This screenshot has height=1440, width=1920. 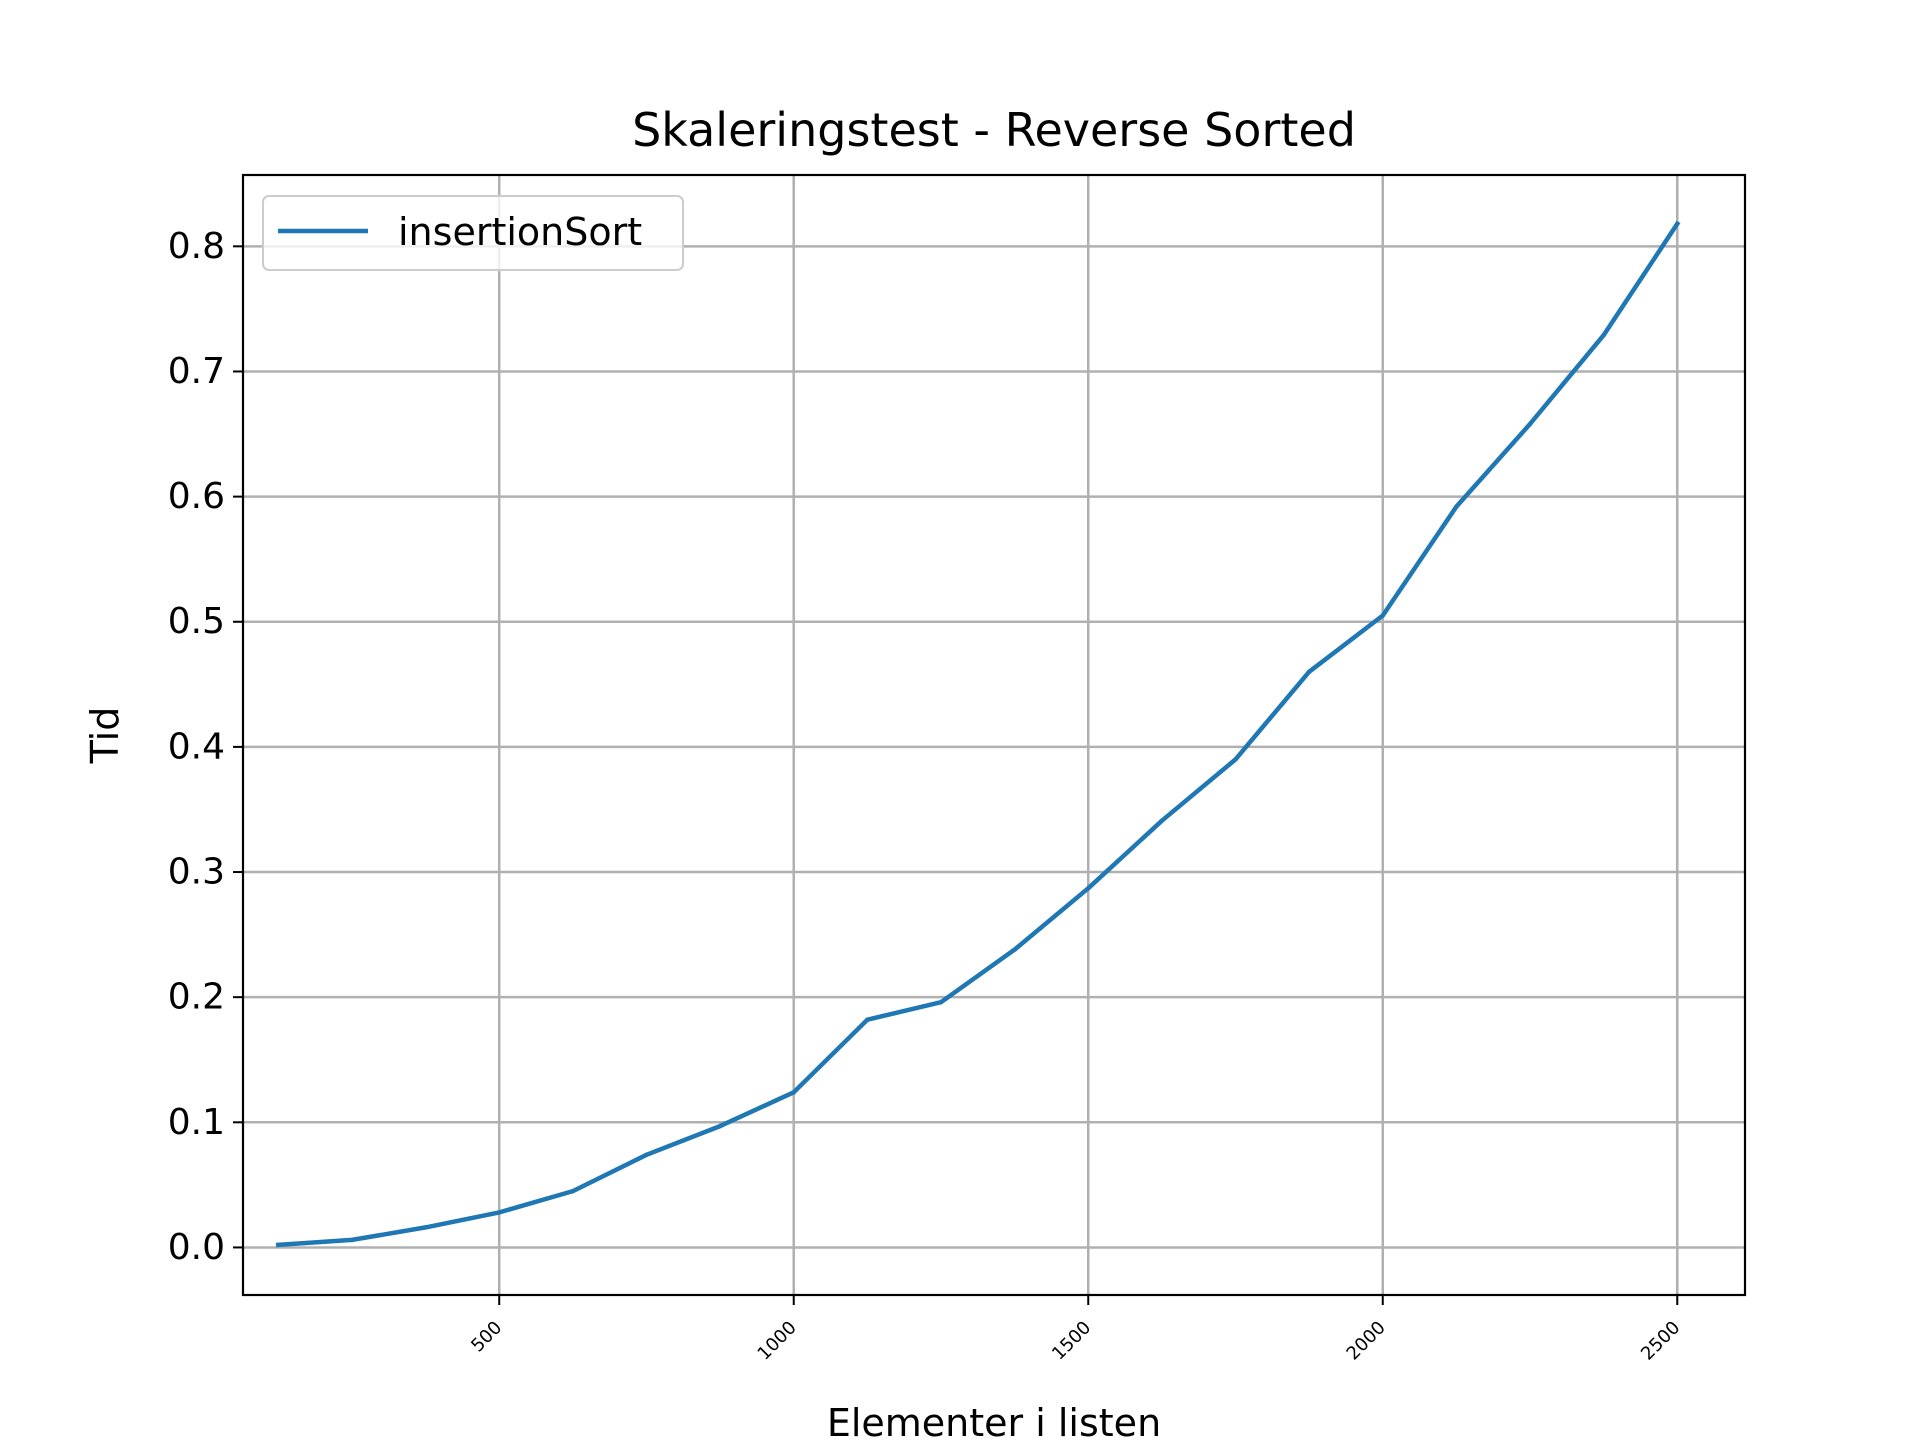 I want to click on y-tick-label: 0.4, so click(x=196, y=746).